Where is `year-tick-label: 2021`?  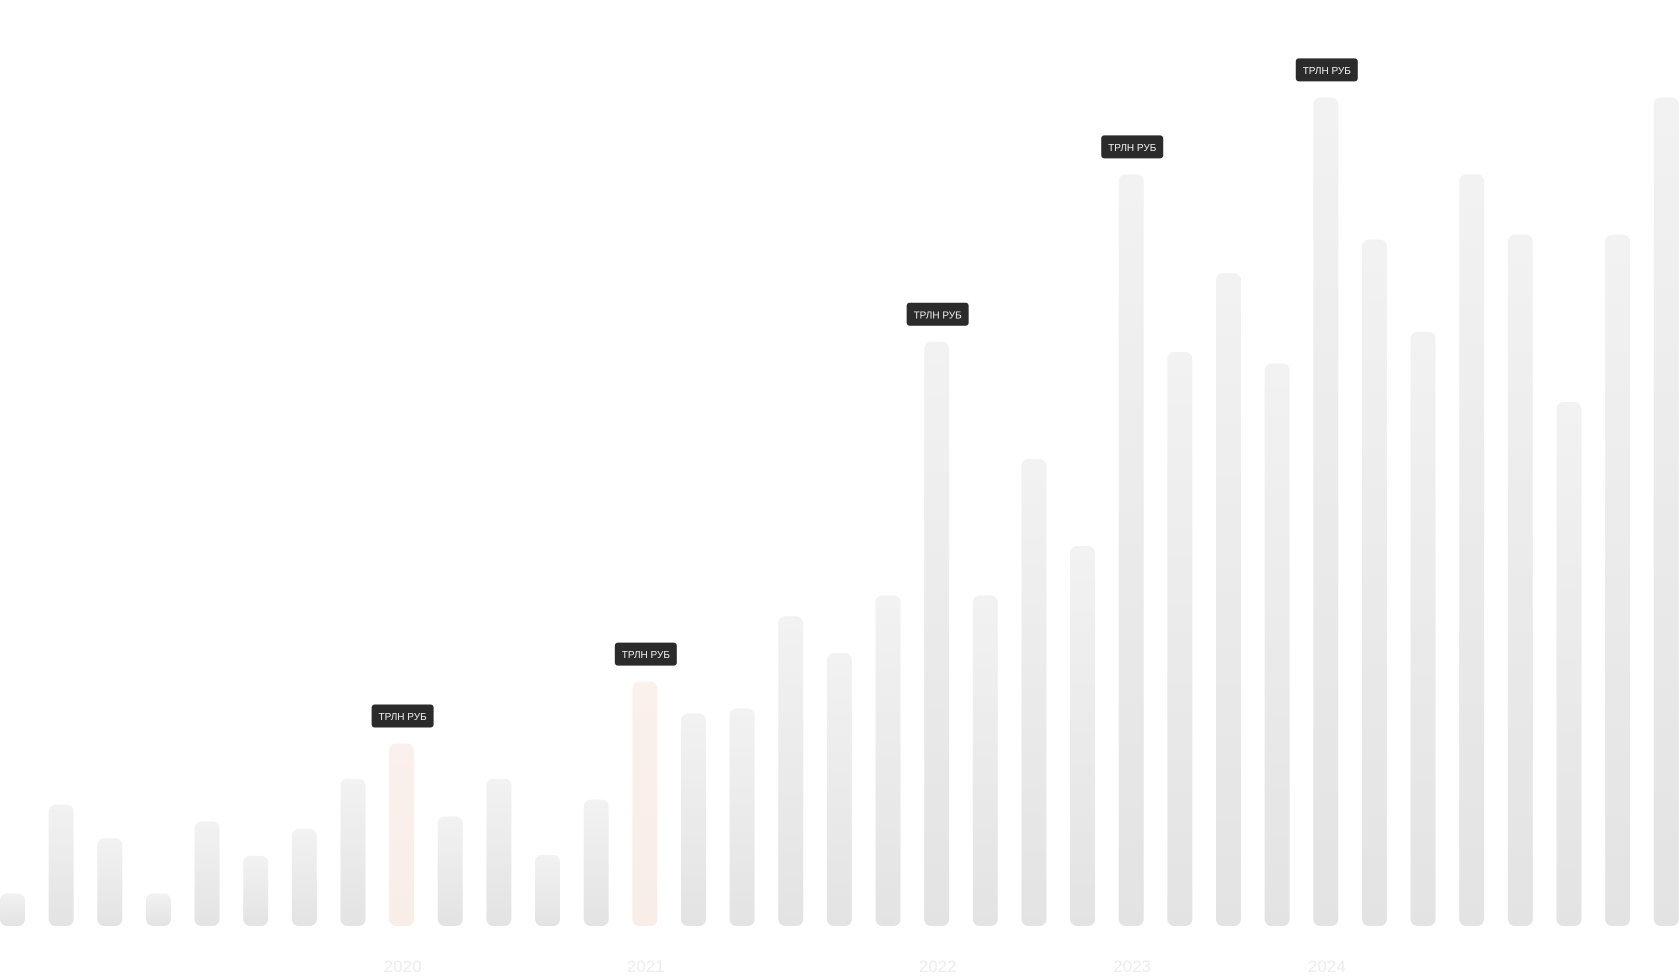 year-tick-label: 2021 is located at coordinates (646, 966).